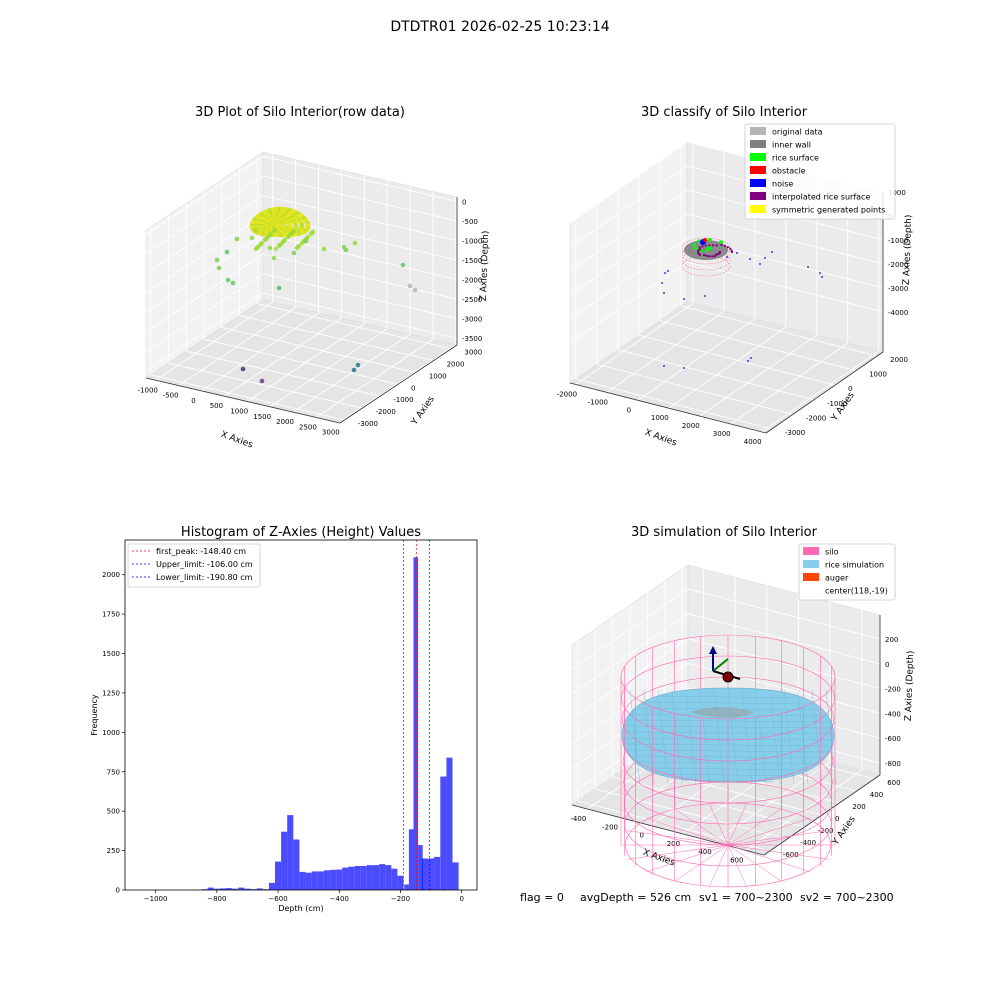 The width and height of the screenshot is (1000, 1000). Describe the element at coordinates (910, 686) in the screenshot. I see `simulation-zlabel: Z Axies (Depth)` at that location.